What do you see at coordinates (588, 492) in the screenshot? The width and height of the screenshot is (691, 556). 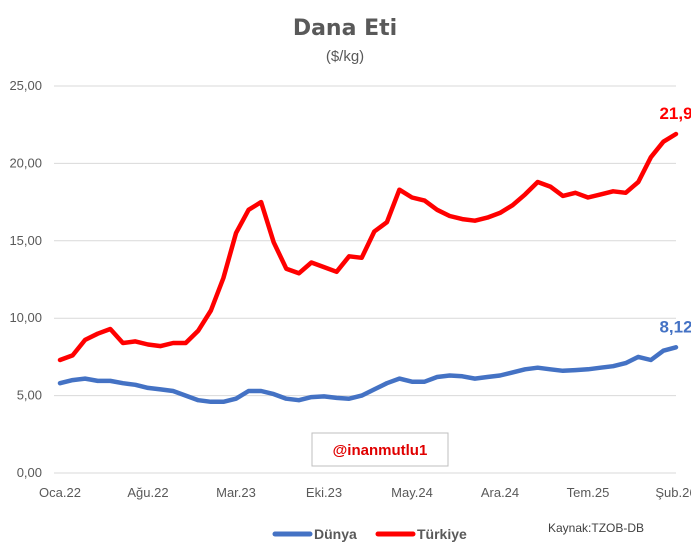 I see `x-tick-label: Tem.25` at bounding box center [588, 492].